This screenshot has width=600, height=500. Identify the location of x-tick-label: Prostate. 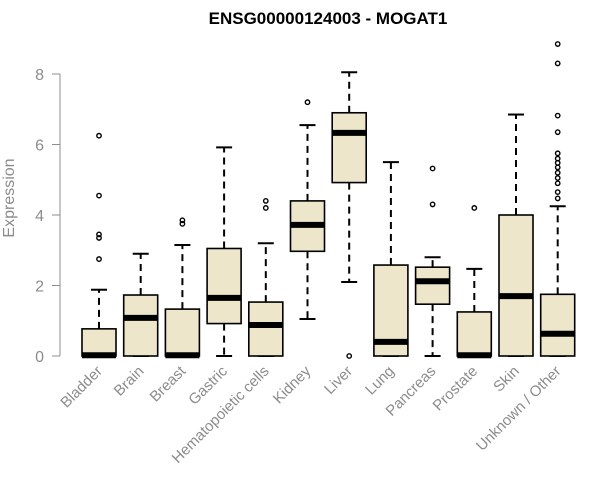
(456, 389).